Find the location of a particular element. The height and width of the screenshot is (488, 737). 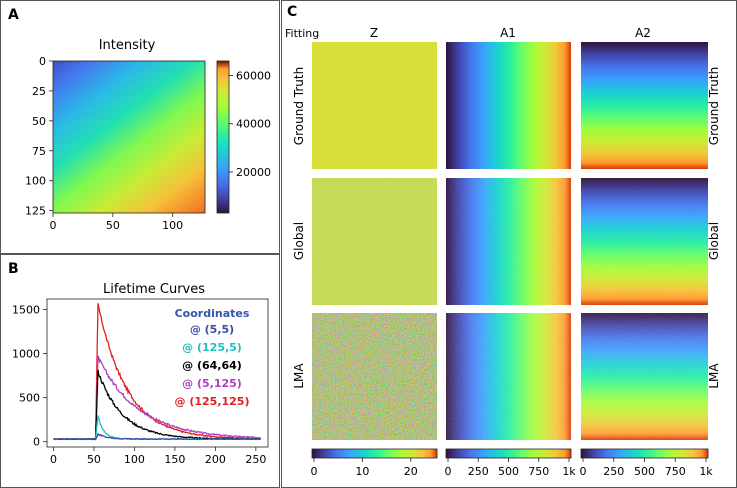

y-tick-label: 25 is located at coordinates (39, 91).